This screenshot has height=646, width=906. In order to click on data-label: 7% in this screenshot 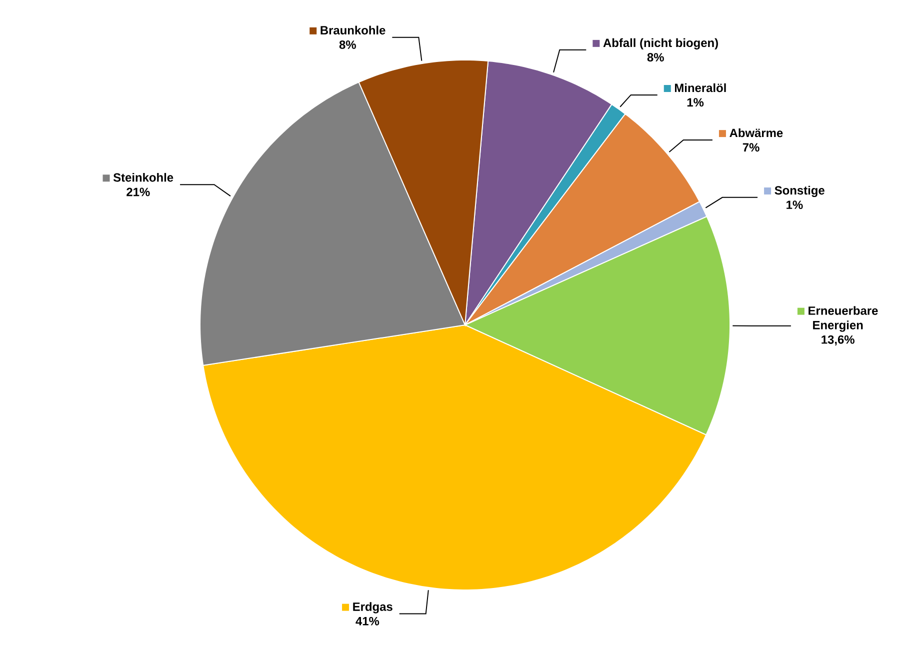, I will do `click(751, 147)`.